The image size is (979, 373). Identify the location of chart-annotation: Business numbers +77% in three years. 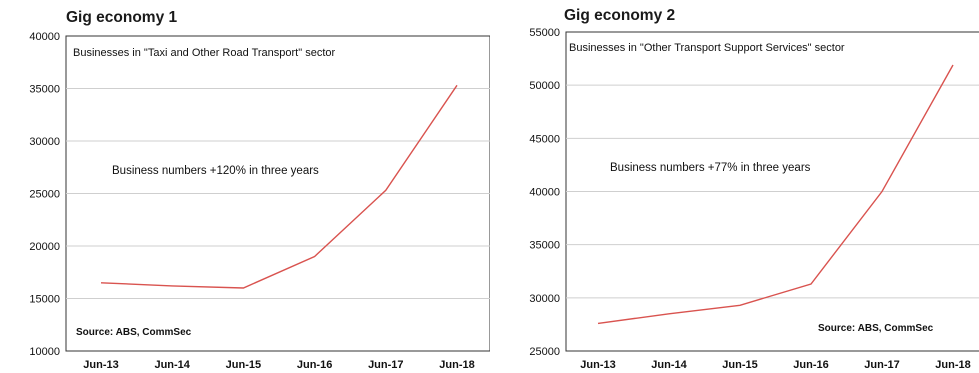
(710, 168).